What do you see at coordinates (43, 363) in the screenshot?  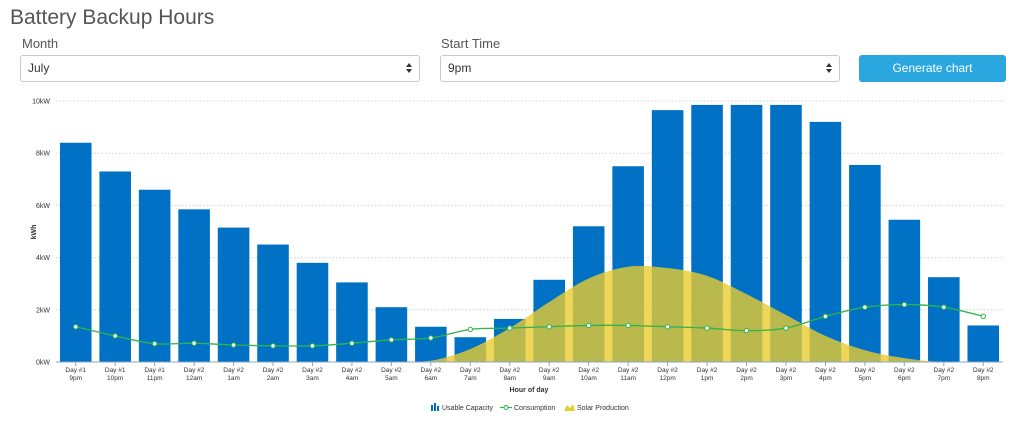 I see `y-tick-label: 0kW` at bounding box center [43, 363].